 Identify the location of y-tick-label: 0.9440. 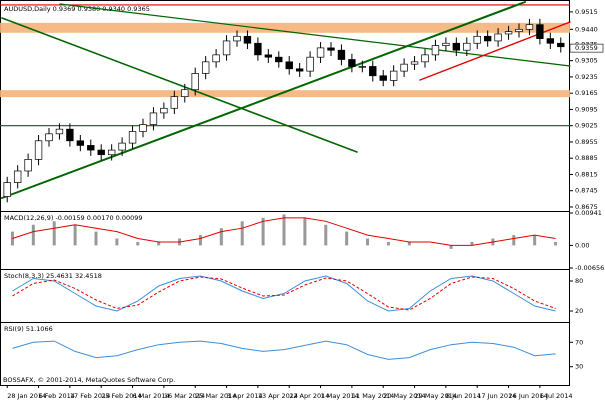
(586, 29).